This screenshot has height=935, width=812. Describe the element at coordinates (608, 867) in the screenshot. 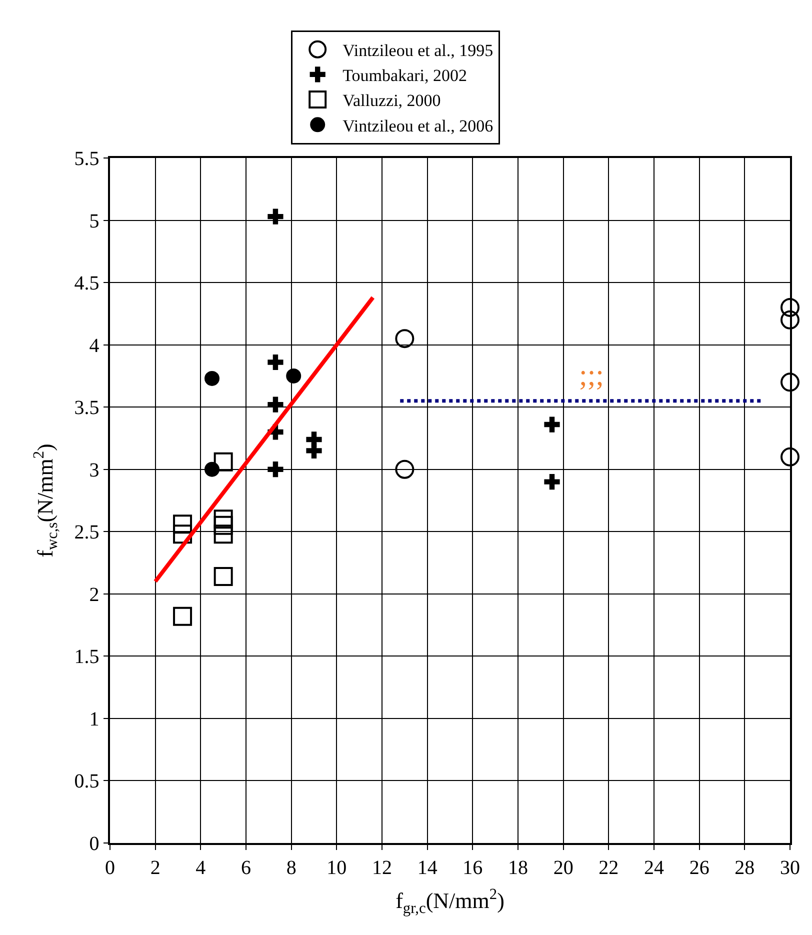

I see `x-tick-label: 22` at that location.